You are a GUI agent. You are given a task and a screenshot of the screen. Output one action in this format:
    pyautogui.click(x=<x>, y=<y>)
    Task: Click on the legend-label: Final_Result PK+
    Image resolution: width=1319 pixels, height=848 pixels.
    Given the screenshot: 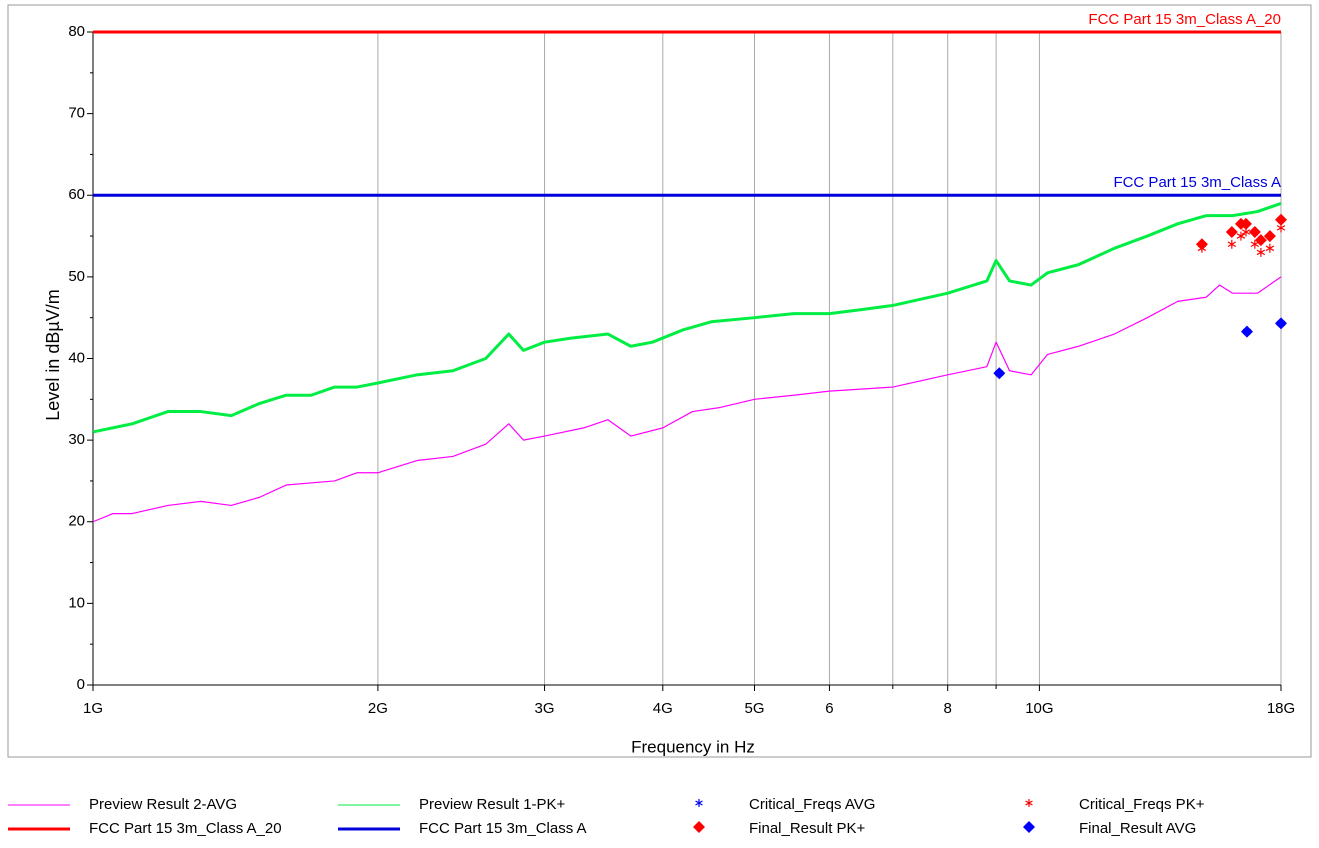 What is the action you would take?
    pyautogui.click(x=807, y=828)
    